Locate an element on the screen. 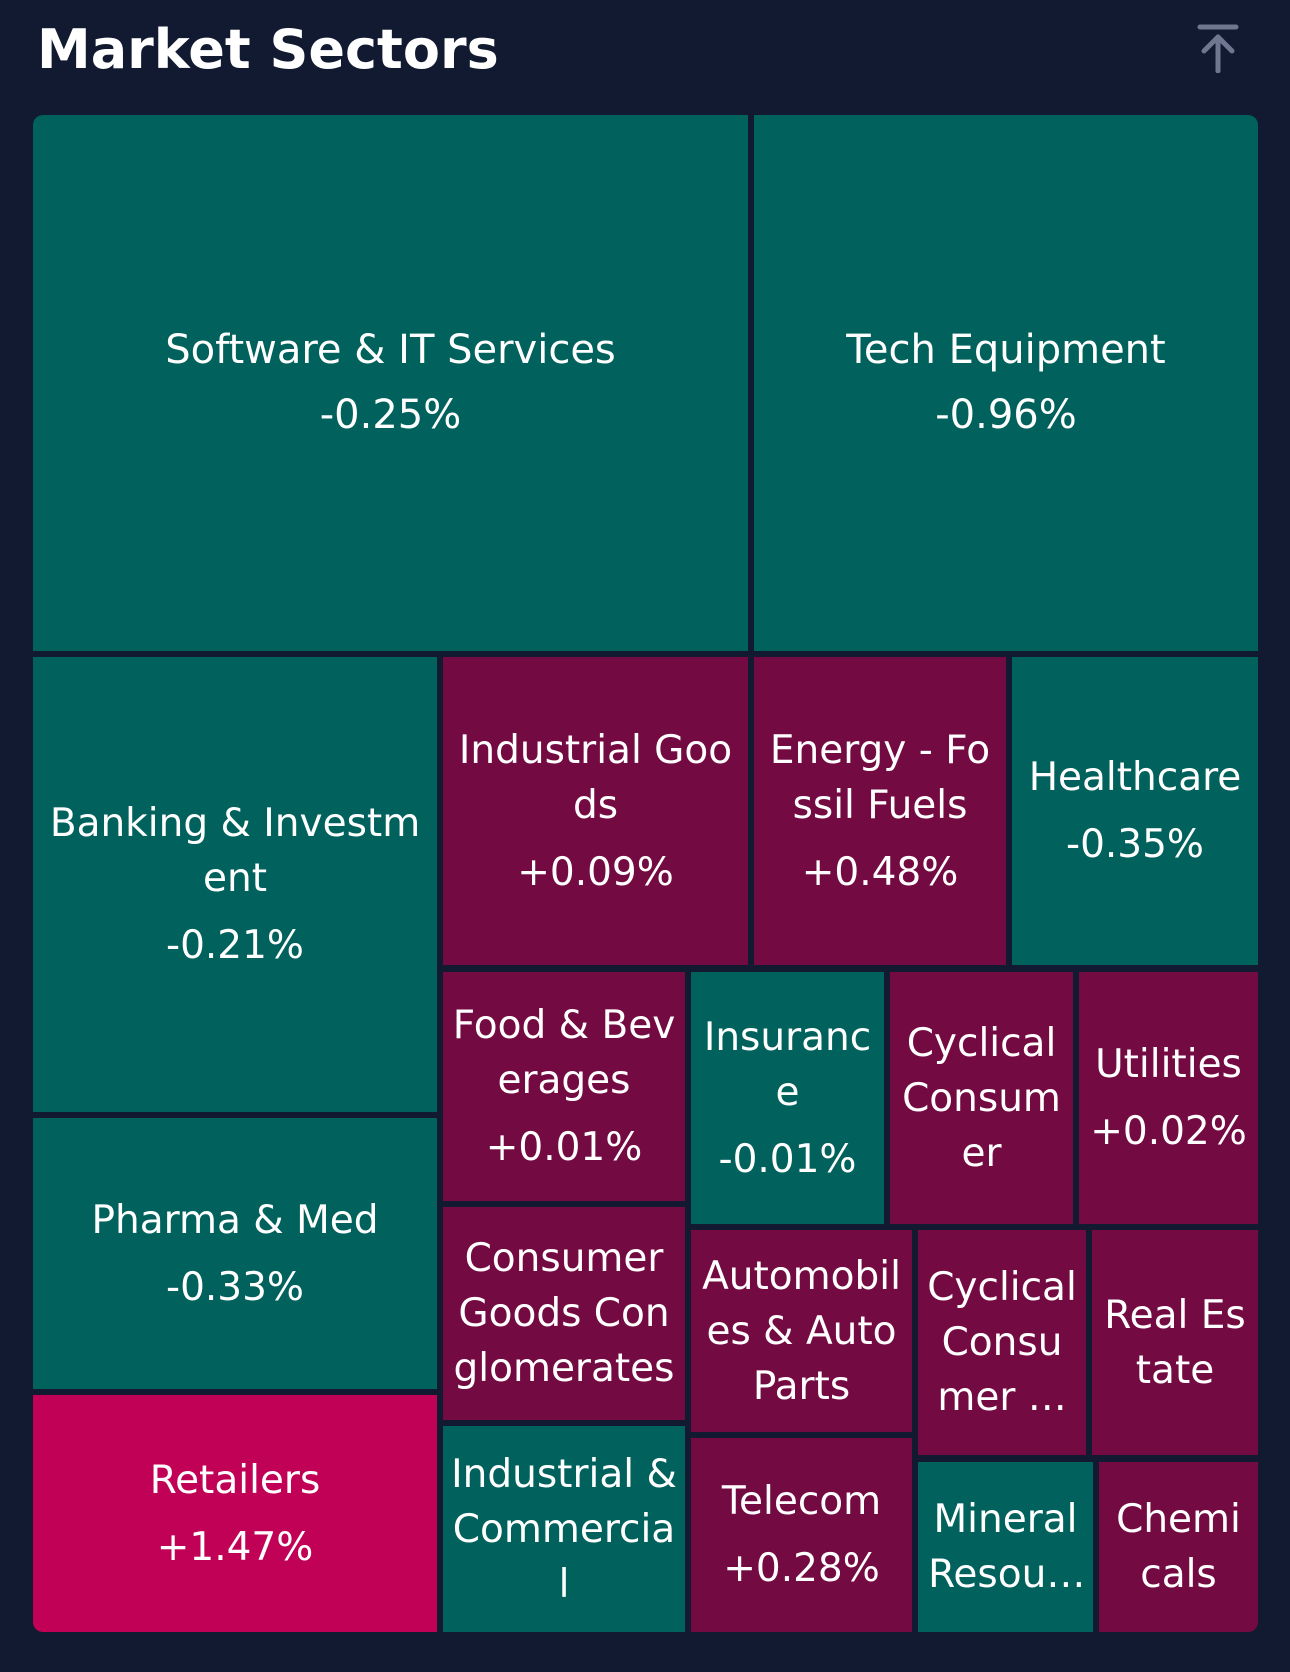 The image size is (1290, 1672). sector-tile: Banking & Investment -0.21% is located at coordinates (235, 884).